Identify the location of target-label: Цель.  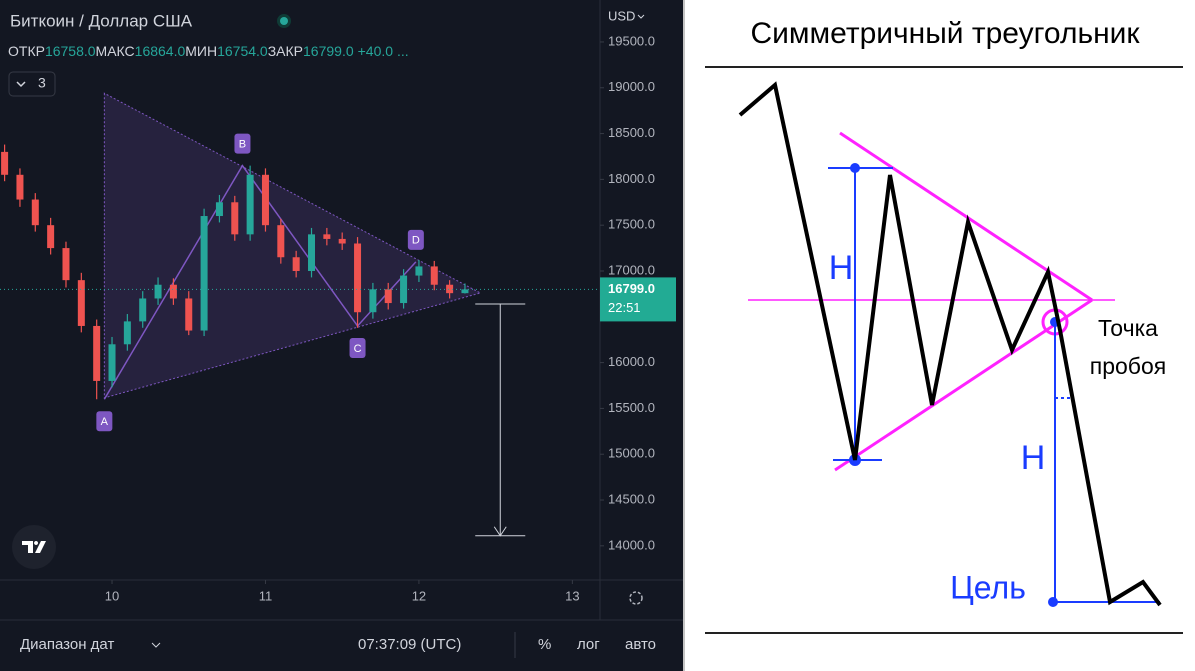
(988, 587).